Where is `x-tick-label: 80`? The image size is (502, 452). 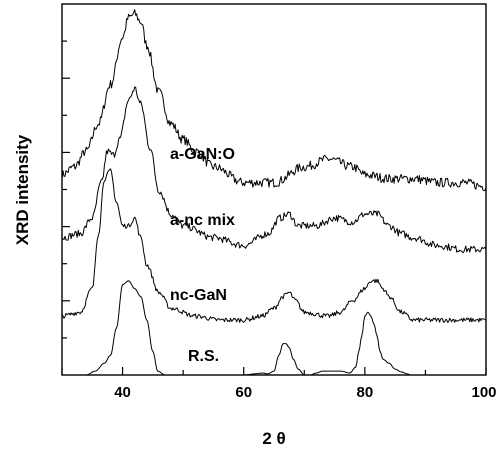
x-tick-label: 80 is located at coordinates (365, 392).